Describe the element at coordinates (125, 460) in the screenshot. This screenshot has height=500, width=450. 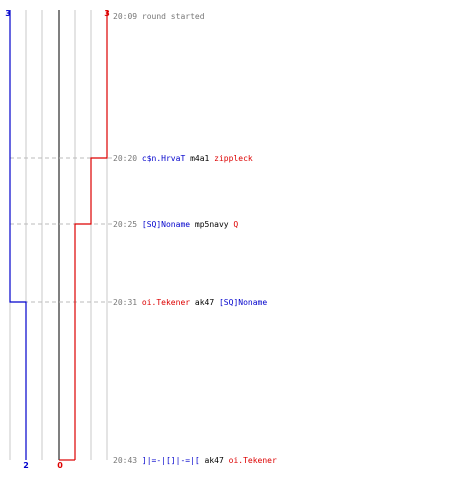
I see `event-time: 20:43` at that location.